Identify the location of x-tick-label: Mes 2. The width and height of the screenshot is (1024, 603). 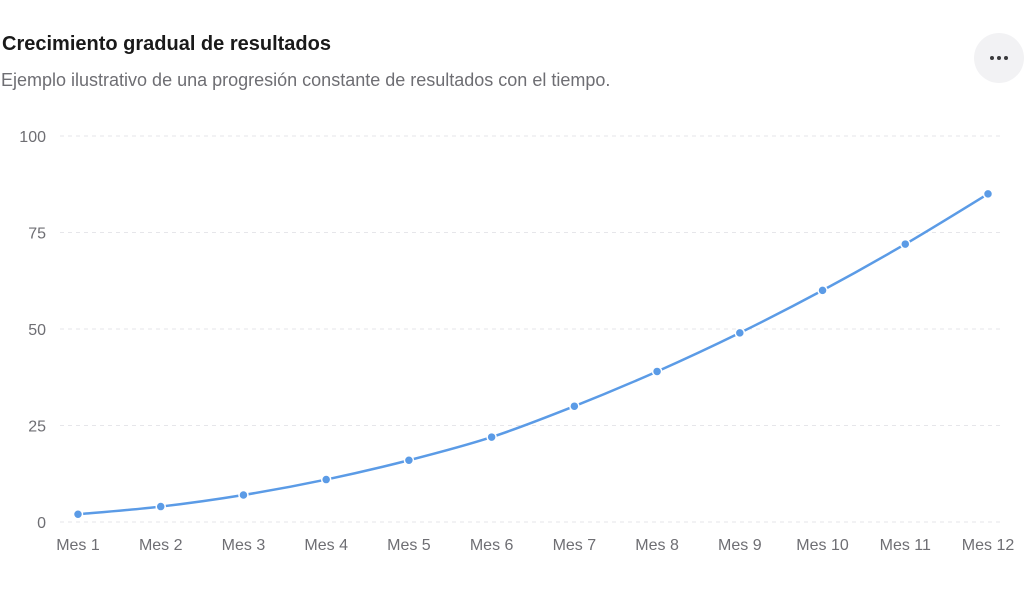
(161, 545).